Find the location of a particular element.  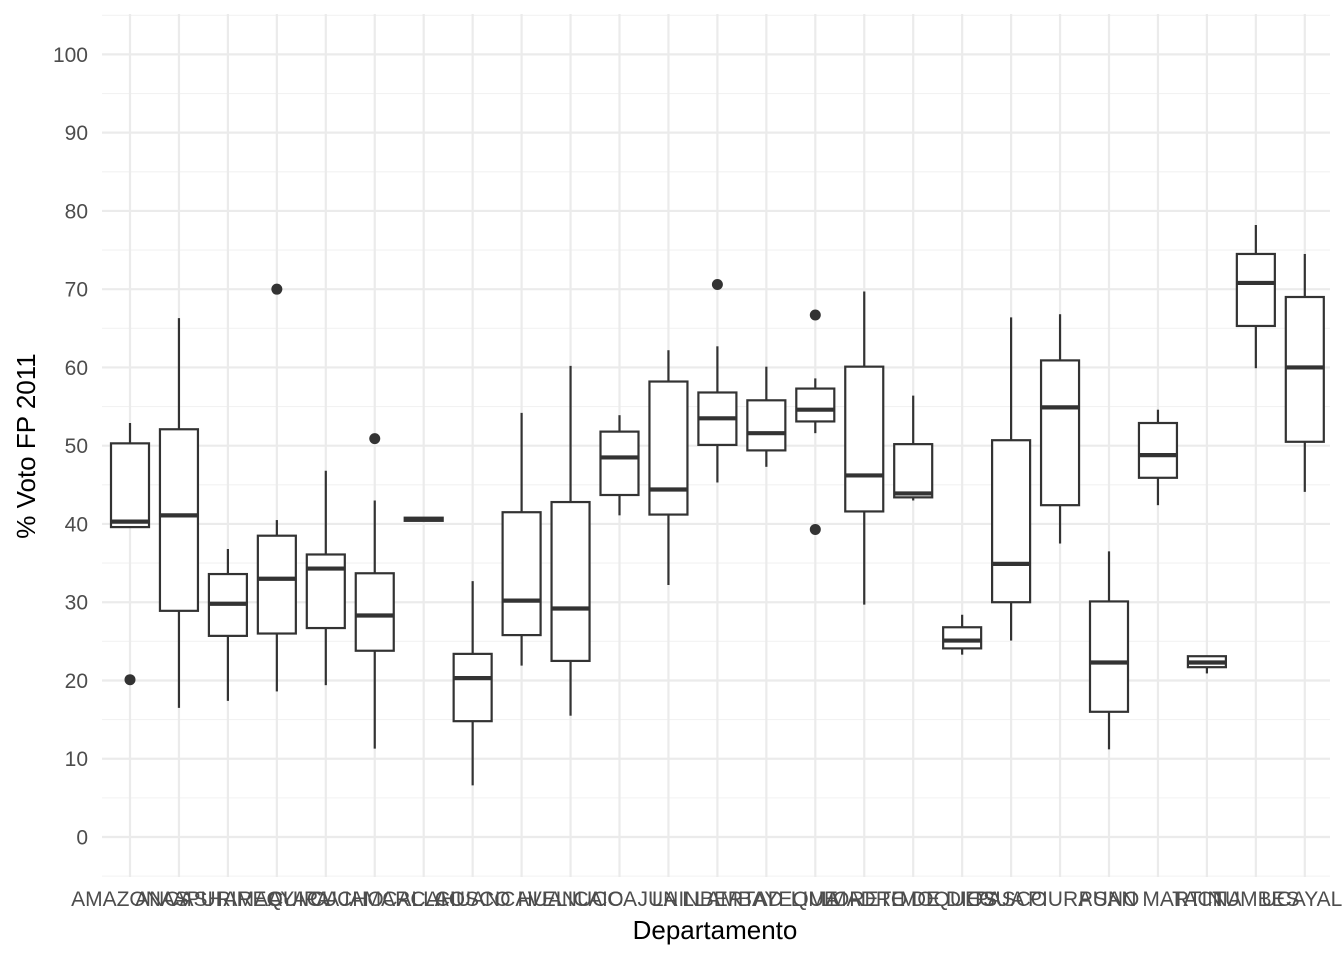

box-ayacucho is located at coordinates (325, 578).